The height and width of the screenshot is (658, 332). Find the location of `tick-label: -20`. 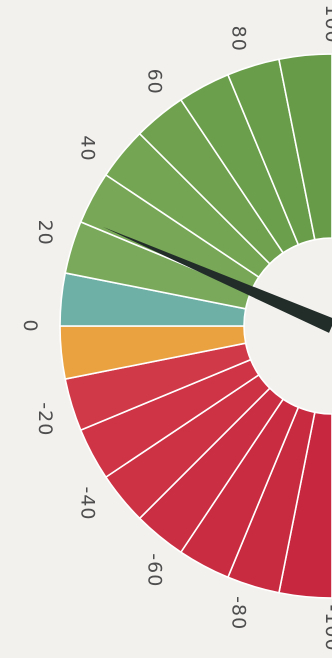

tick-label: -20 is located at coordinates (45, 419).